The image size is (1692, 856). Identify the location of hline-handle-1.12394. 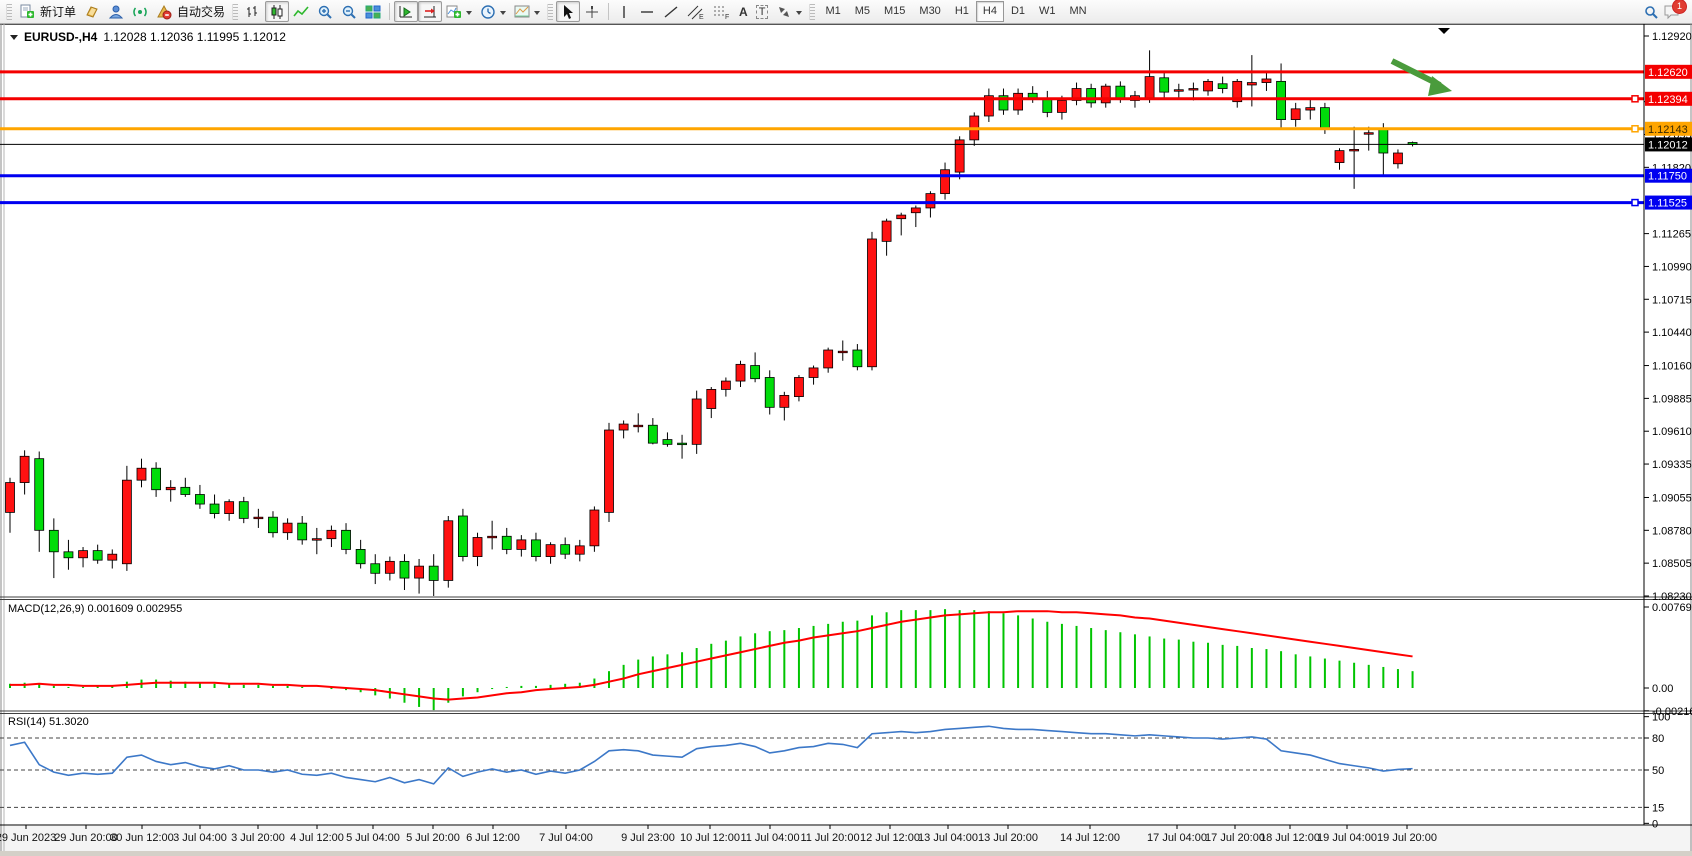
(1635, 99).